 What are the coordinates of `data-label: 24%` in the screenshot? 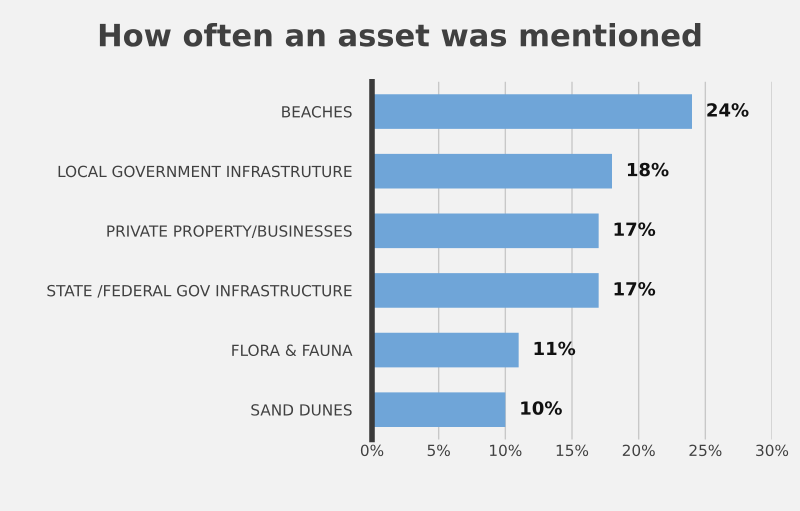 It's located at (728, 110).